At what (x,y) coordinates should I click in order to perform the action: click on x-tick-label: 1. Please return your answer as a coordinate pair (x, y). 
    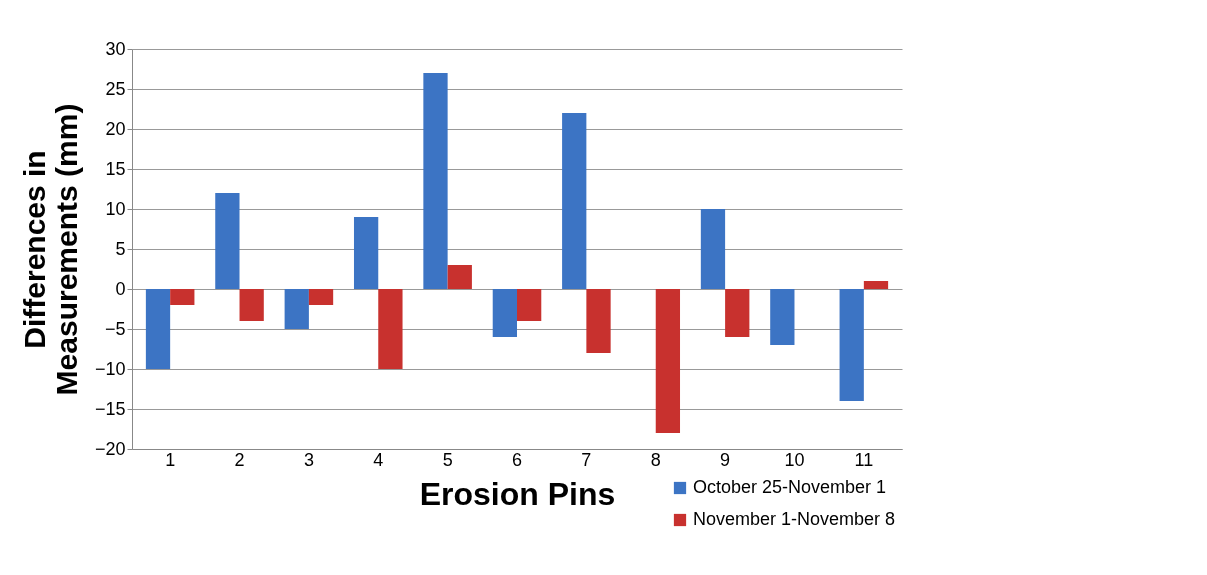
    Looking at the image, I should click on (170, 459).